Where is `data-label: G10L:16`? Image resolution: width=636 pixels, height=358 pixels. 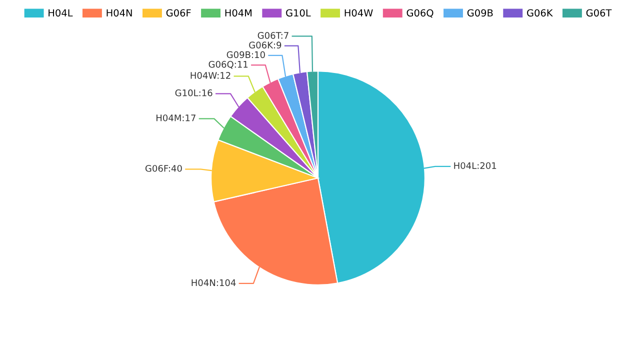 data-label: G10L:16 is located at coordinates (193, 92).